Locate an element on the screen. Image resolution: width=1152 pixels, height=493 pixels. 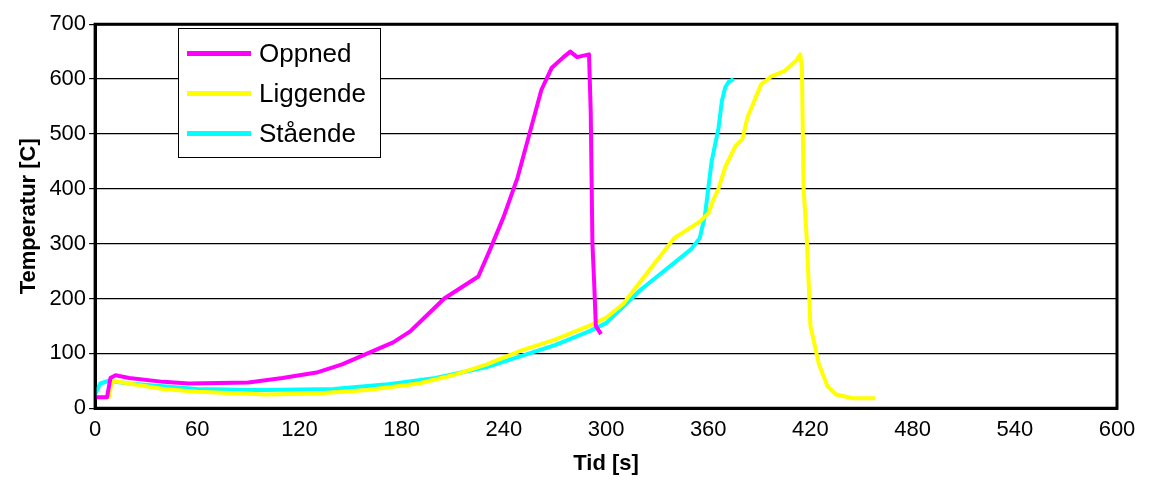
y-tick-label: 500 is located at coordinates (68, 132).